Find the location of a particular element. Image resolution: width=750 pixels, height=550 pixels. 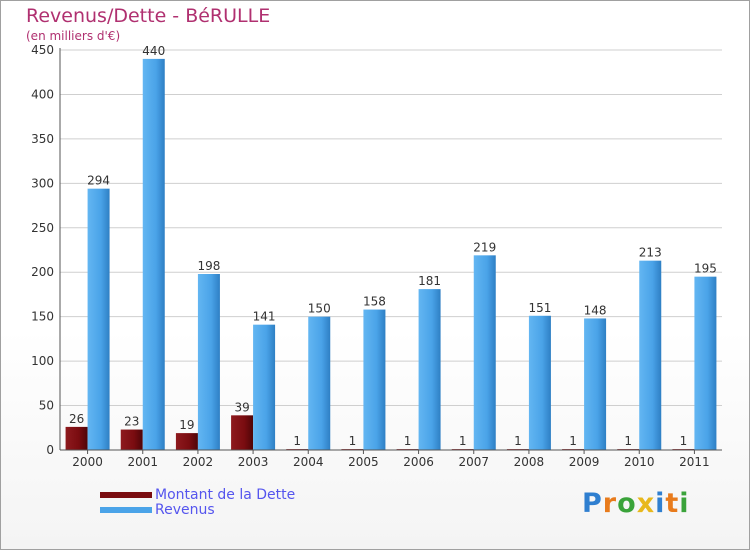

data-label-revenus: 213 is located at coordinates (650, 253).